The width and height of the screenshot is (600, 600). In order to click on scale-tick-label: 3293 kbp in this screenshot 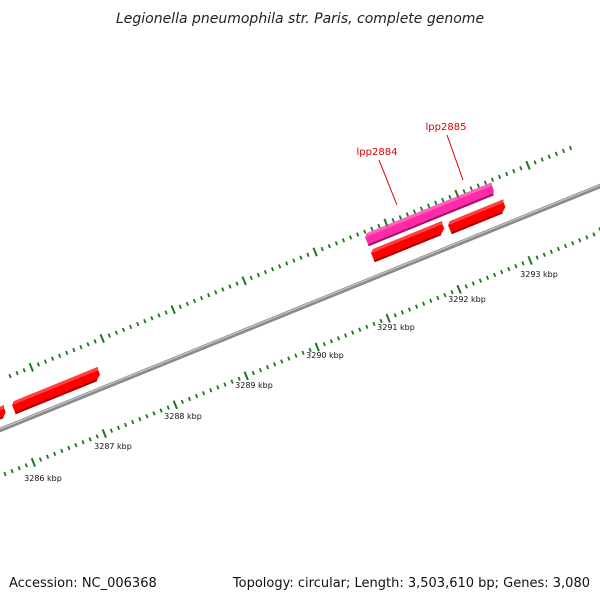, I will do `click(539, 274)`.